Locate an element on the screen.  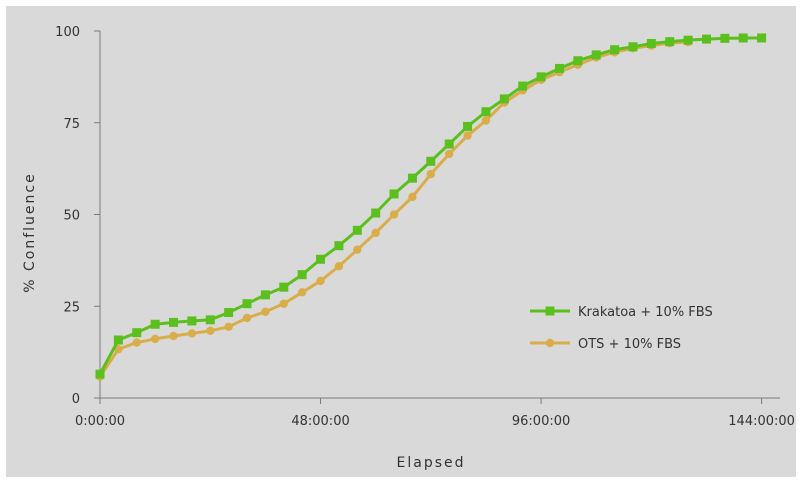
x-tick-label: 0:00:00 is located at coordinates (100, 421).